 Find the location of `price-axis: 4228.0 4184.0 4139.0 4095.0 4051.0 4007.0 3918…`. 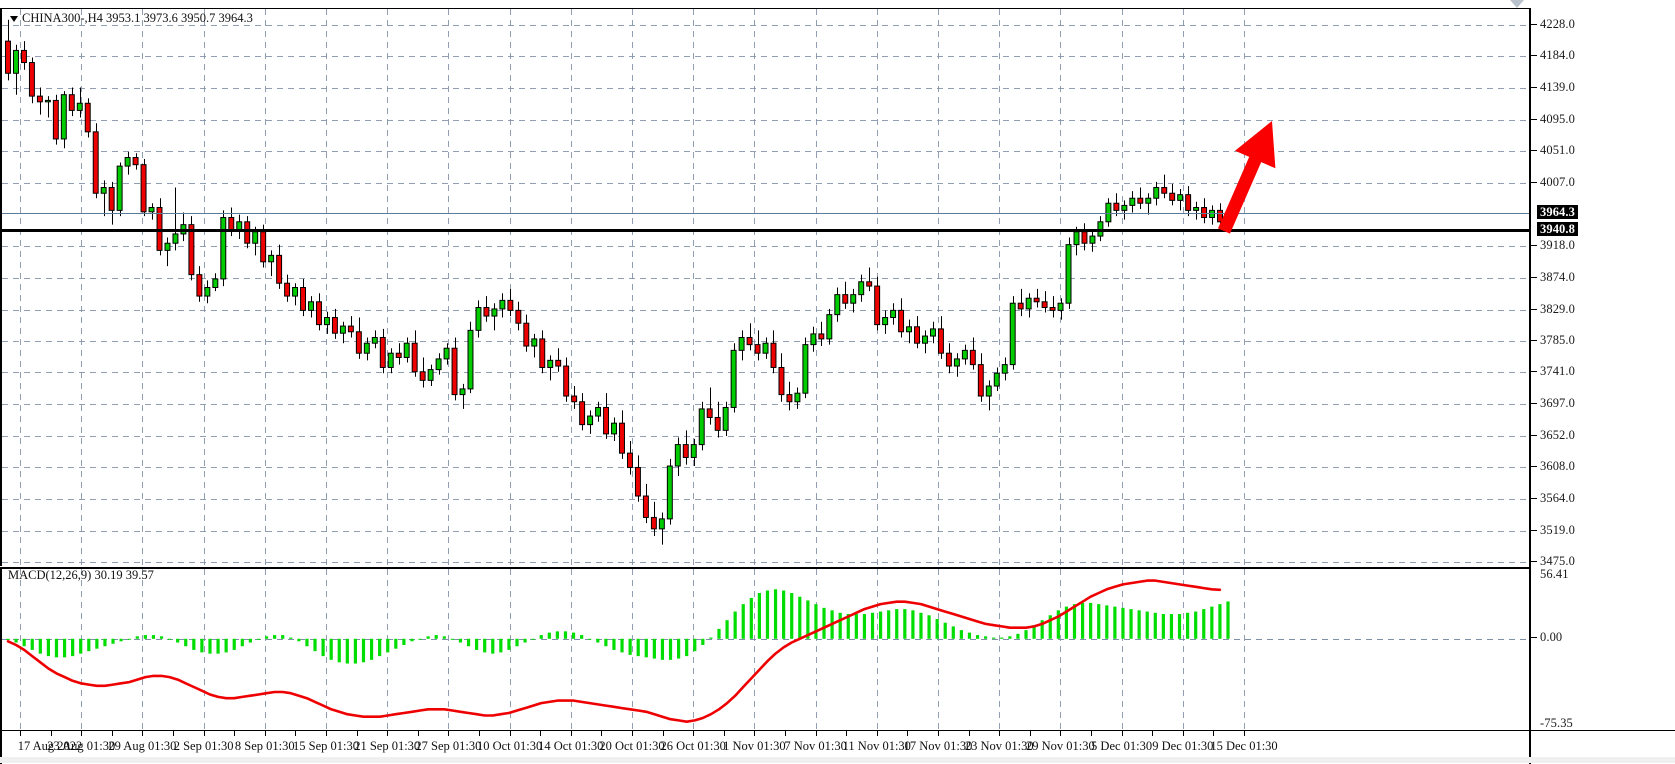

price-axis: 4228.0 4184.0 4139.0 4095.0 4051.0 4007.0 3918… is located at coordinates (1602, 369).